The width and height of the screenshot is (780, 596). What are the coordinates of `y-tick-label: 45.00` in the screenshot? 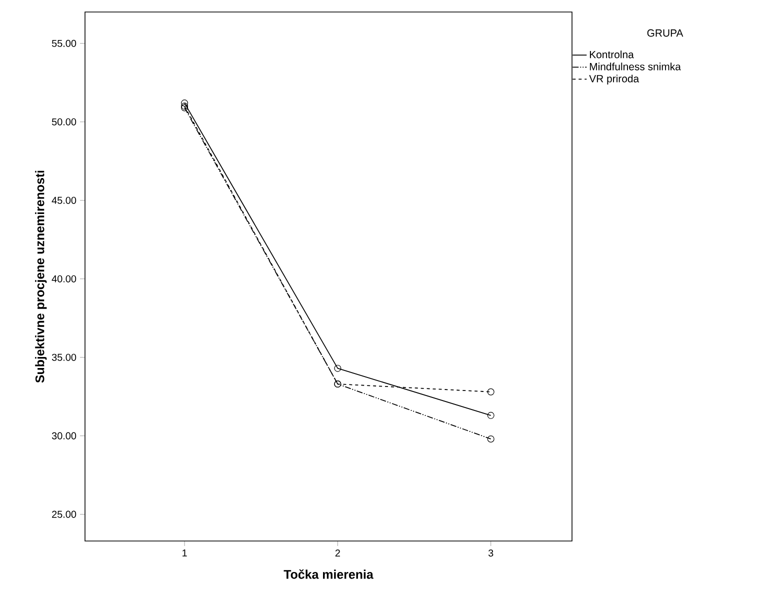 It's located at (64, 200).